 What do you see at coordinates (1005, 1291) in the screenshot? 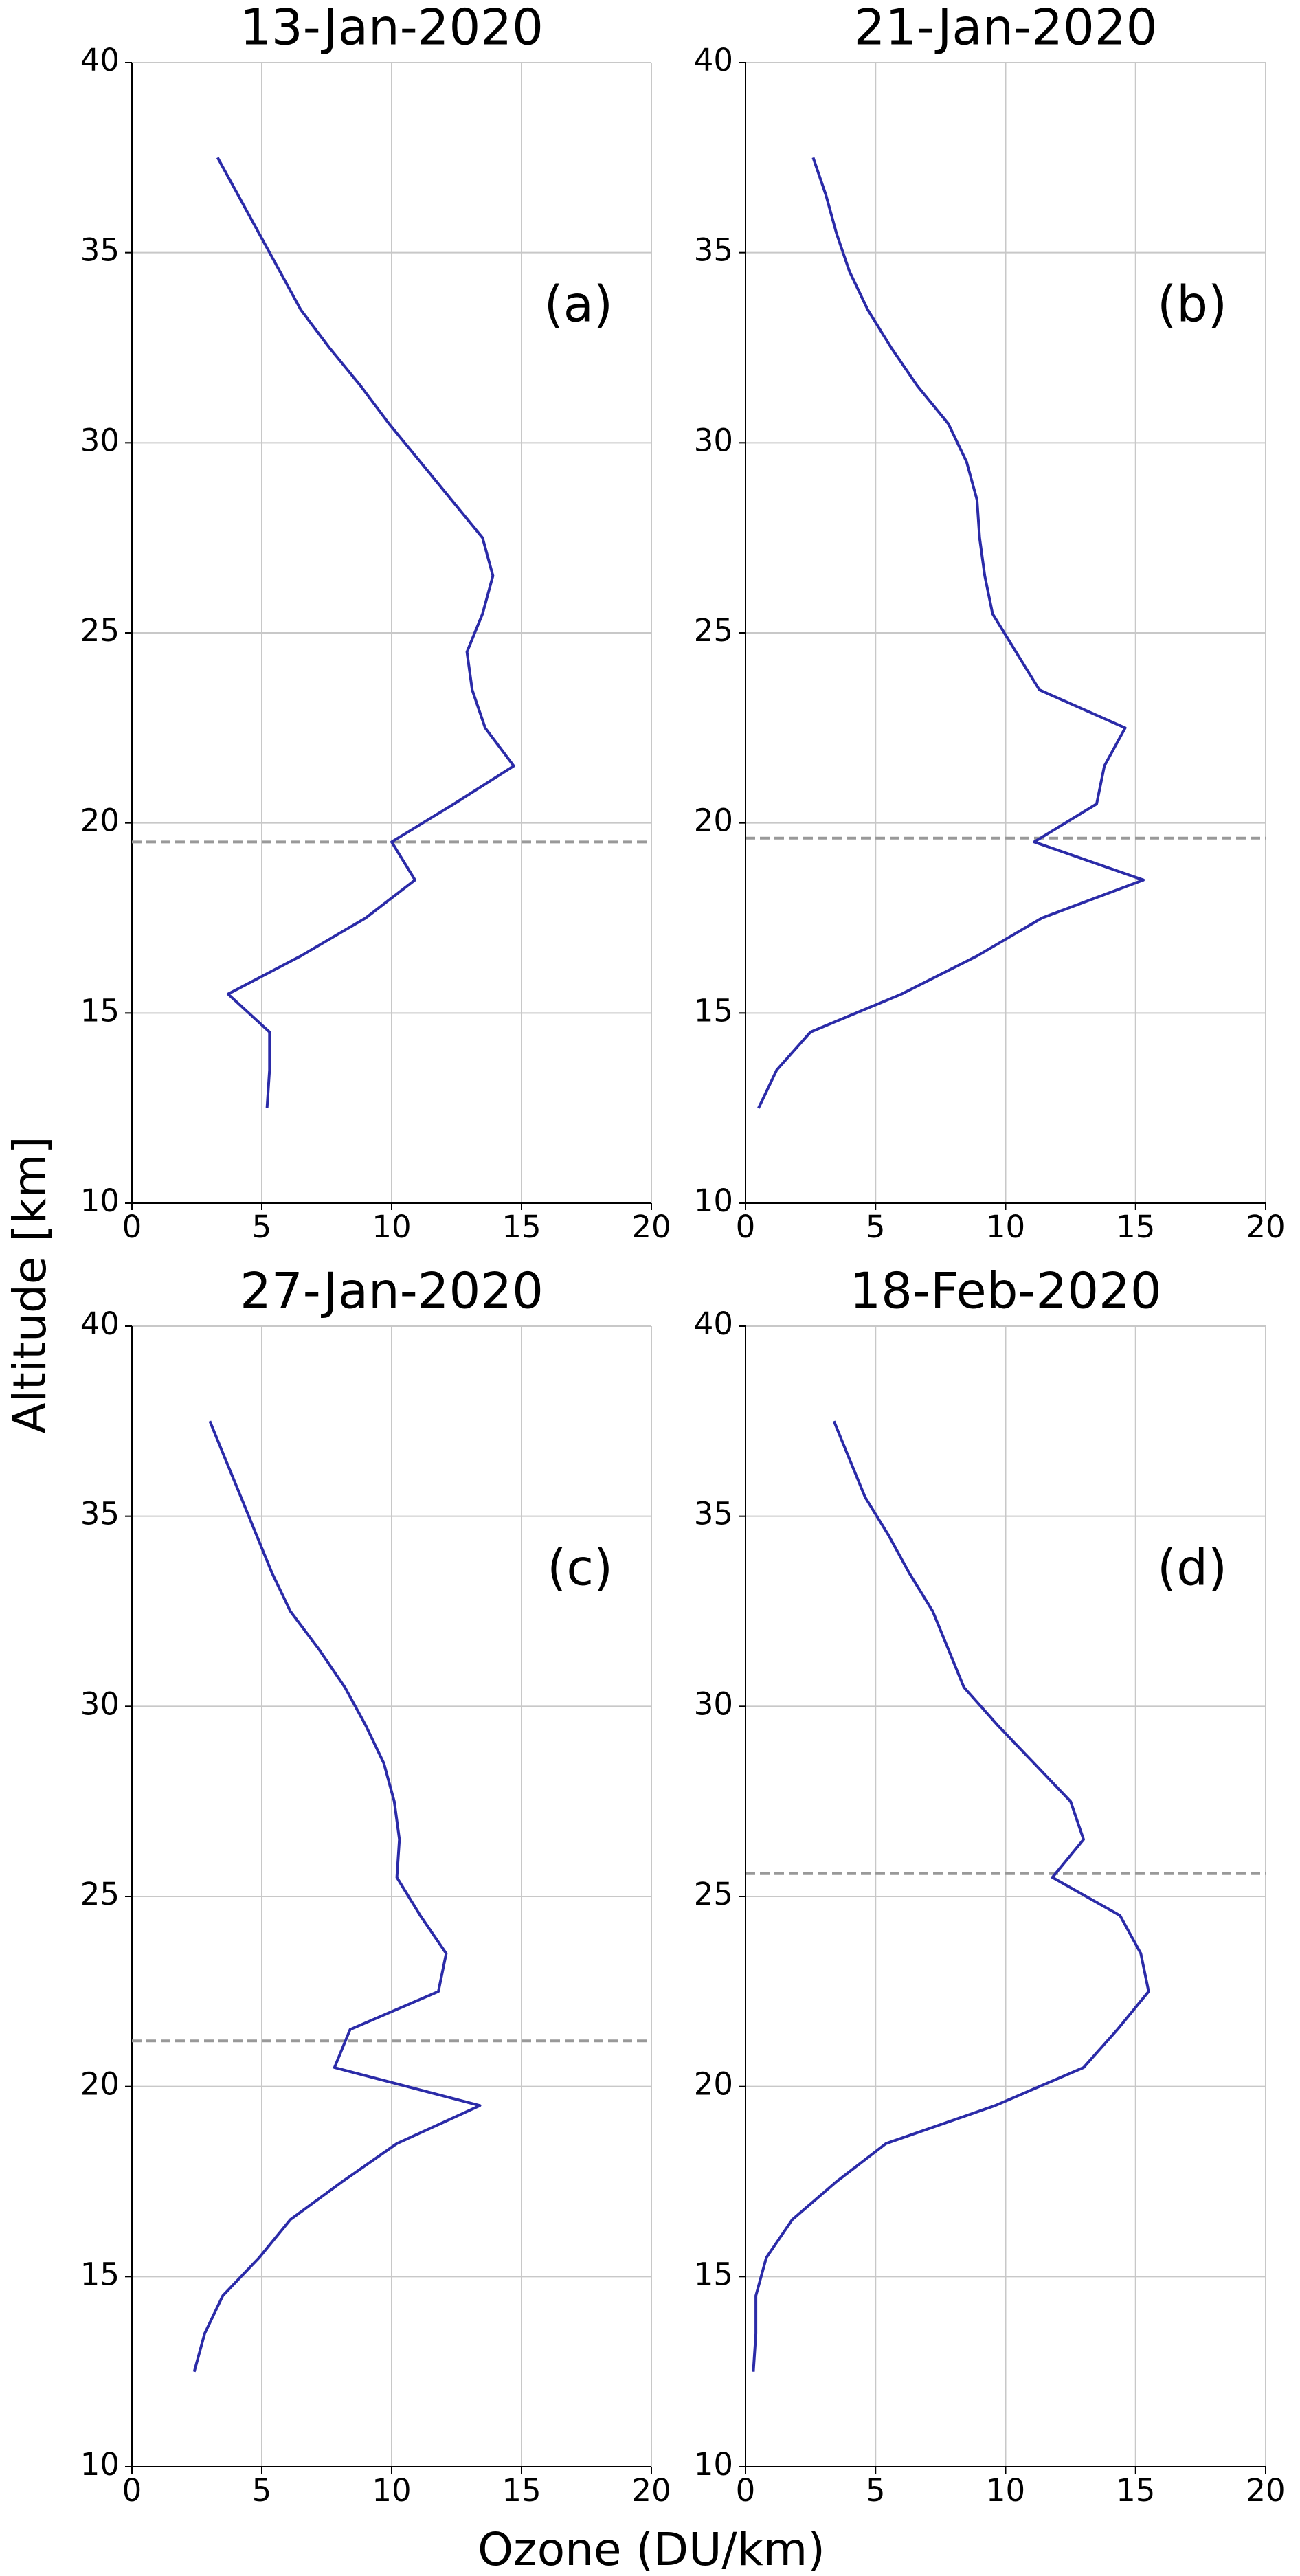
I see `chart-title: 18-Feb-2020` at bounding box center [1005, 1291].